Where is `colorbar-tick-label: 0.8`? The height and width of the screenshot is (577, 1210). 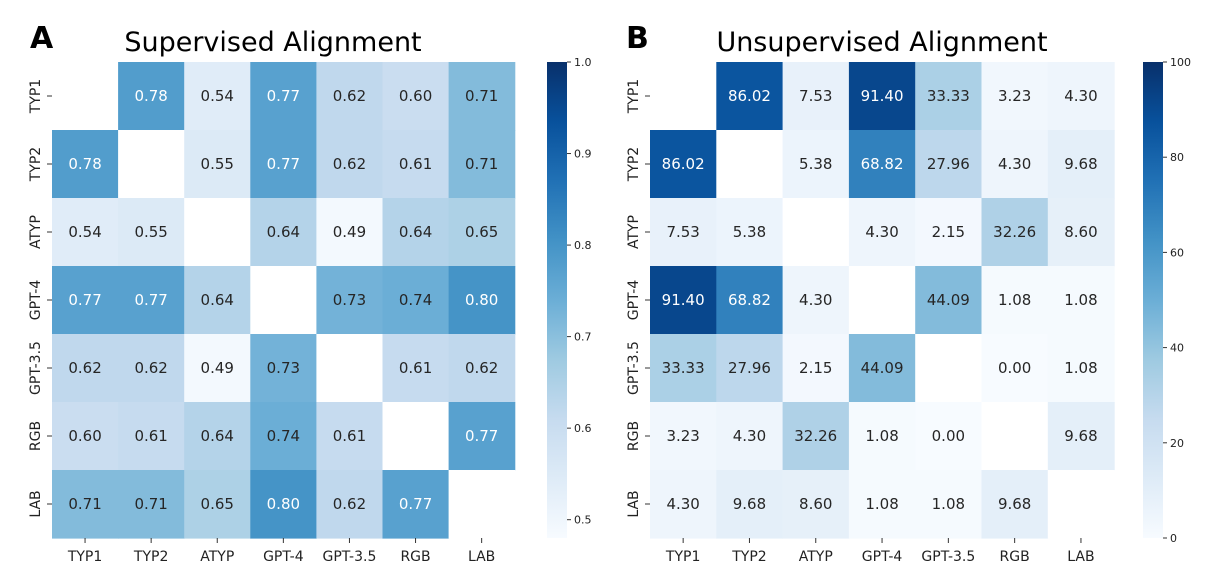 colorbar-tick-label: 0.8 is located at coordinates (583, 245).